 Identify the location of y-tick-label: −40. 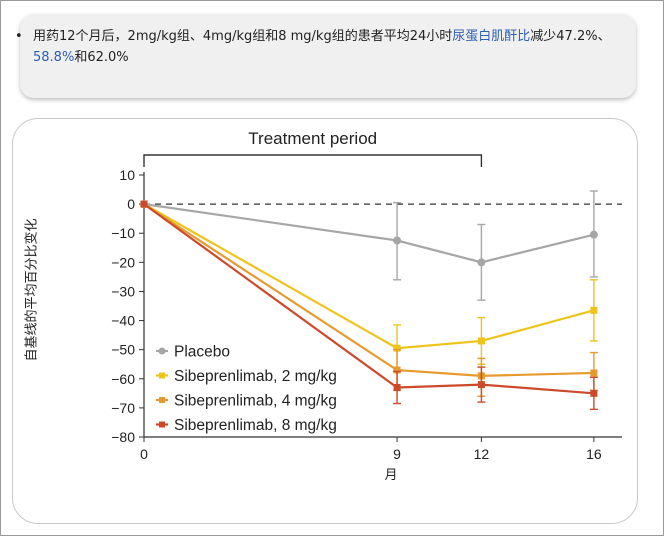
(123, 321).